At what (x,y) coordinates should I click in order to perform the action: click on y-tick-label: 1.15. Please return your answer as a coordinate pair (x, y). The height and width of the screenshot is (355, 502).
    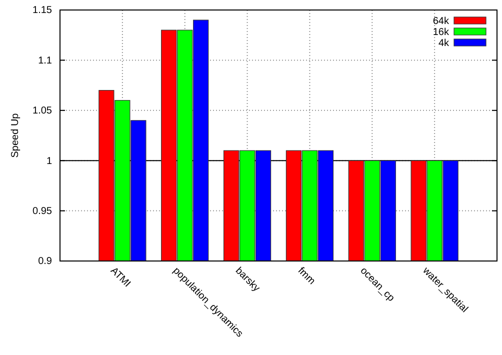
    Looking at the image, I should click on (42, 10).